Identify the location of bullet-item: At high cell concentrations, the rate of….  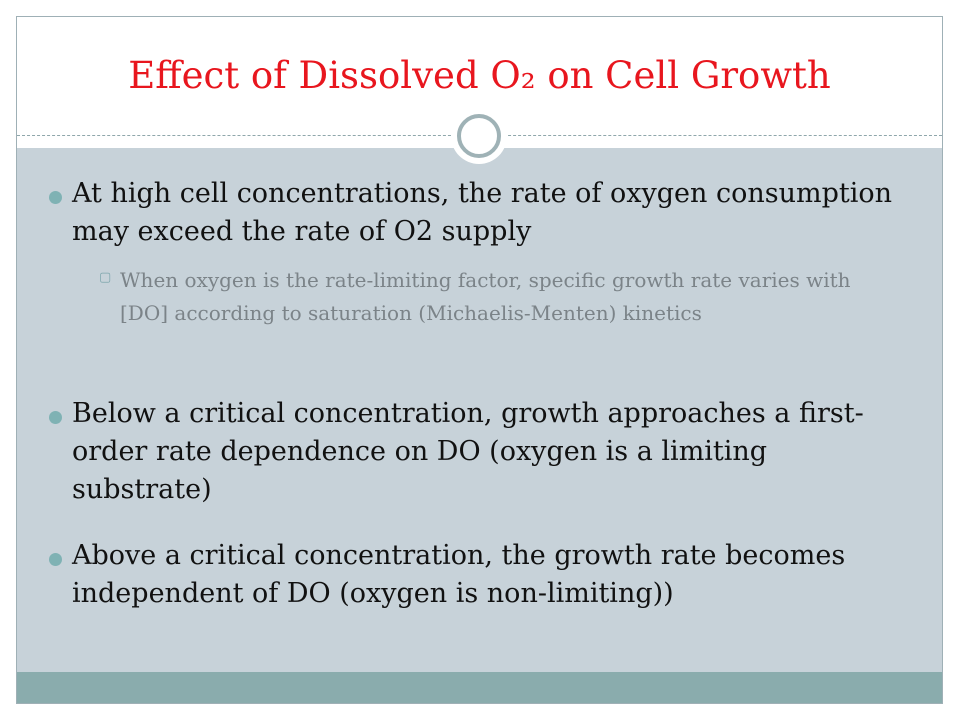
(474, 213).